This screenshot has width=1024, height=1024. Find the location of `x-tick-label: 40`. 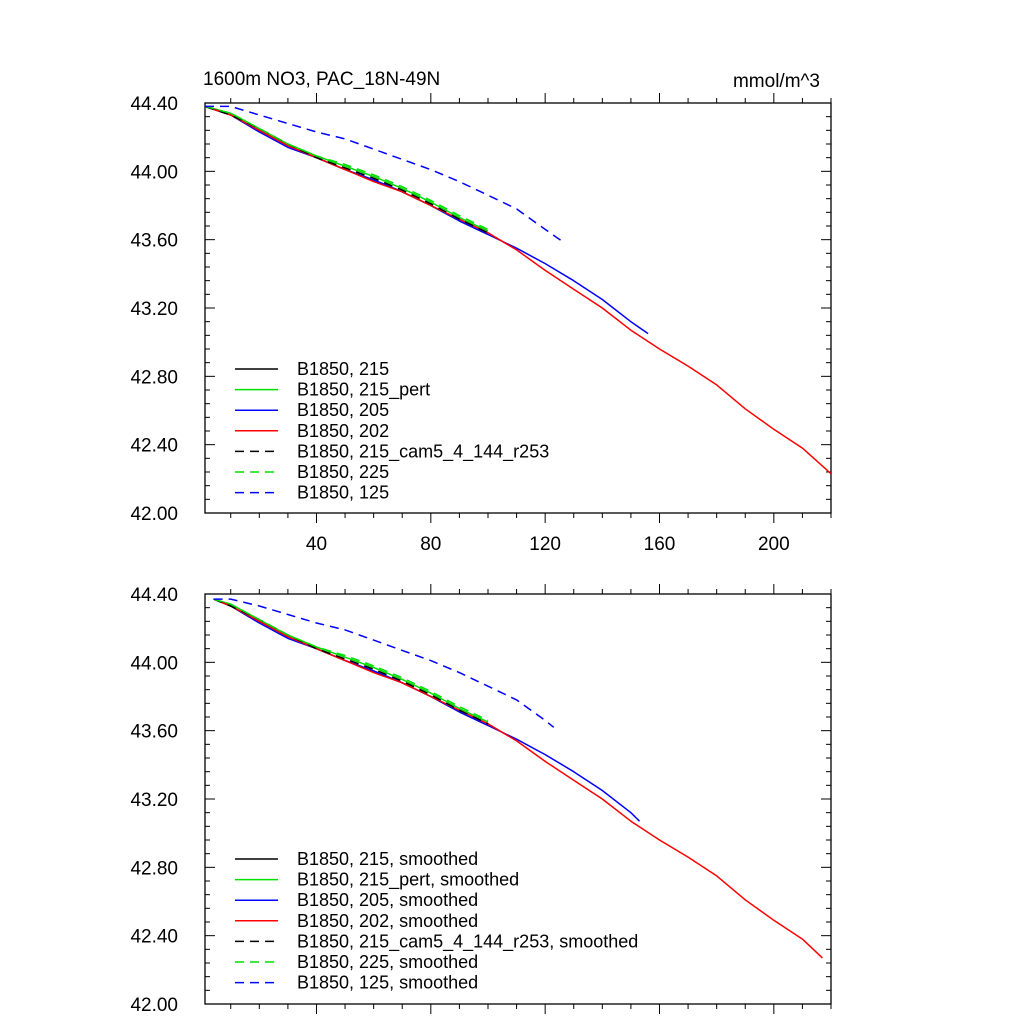

x-tick-label: 40 is located at coordinates (316, 544).